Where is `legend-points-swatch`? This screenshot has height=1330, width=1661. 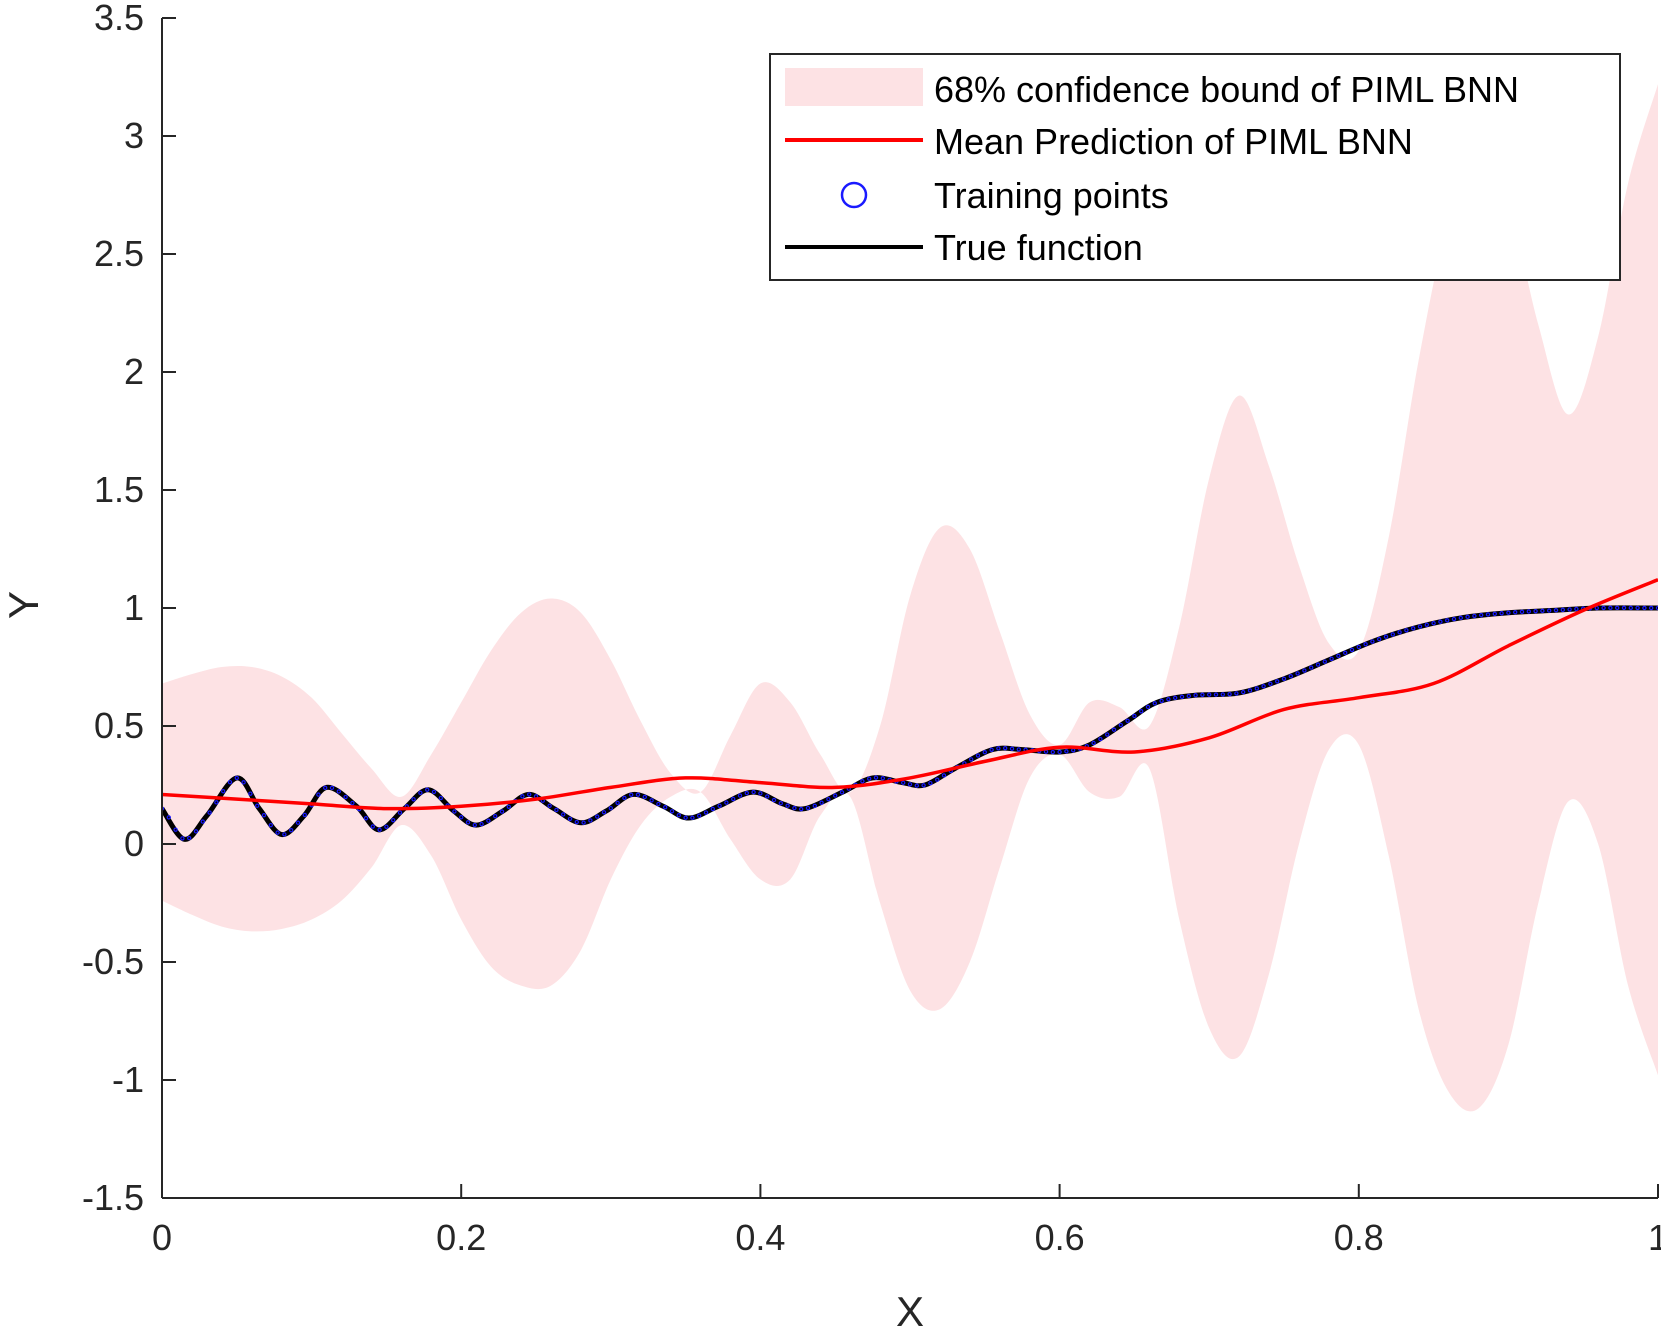
legend-points-swatch is located at coordinates (854, 195).